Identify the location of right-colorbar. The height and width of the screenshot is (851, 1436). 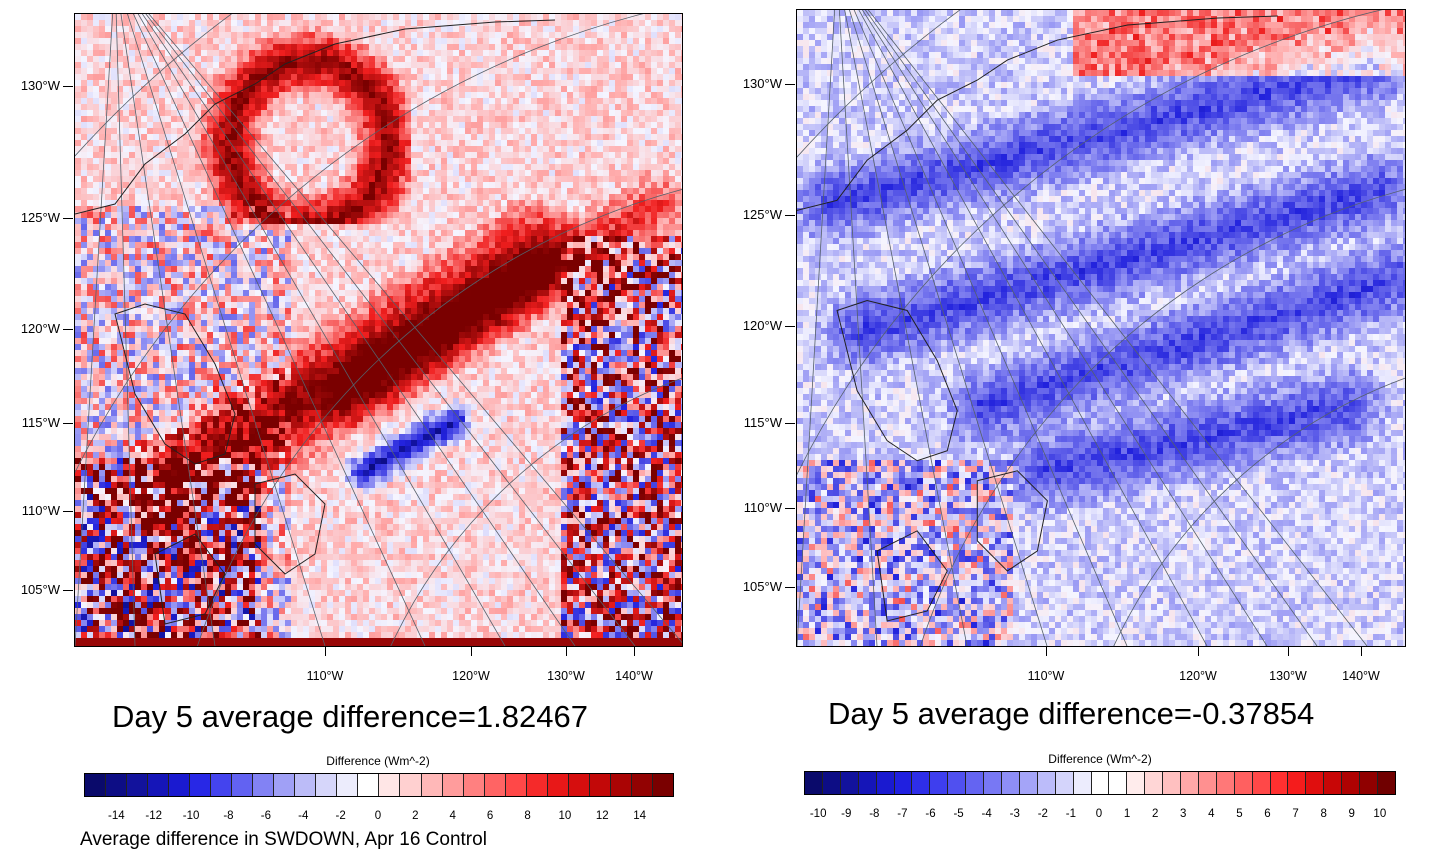
(1100, 783).